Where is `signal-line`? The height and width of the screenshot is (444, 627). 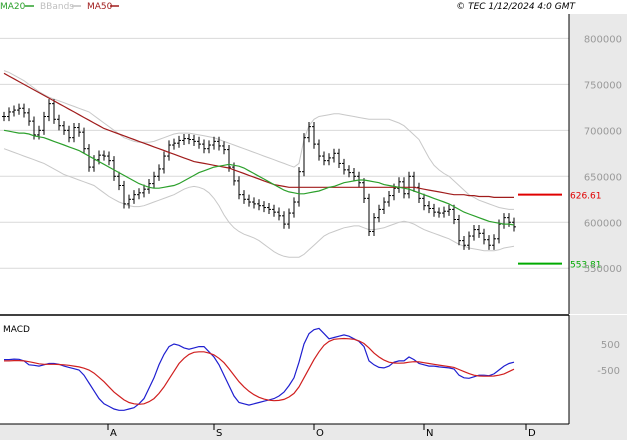
signal-line is located at coordinates (259, 371).